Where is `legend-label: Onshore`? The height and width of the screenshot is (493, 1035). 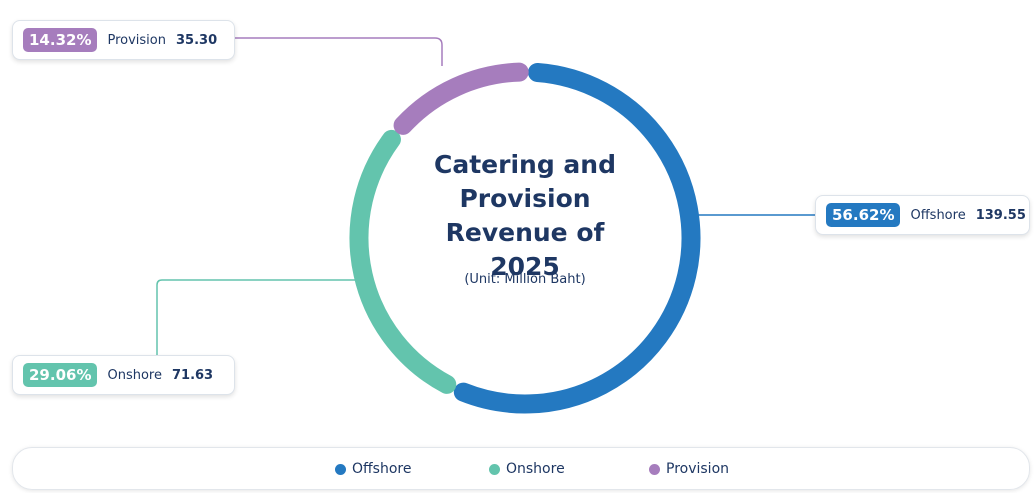
legend-label: Onshore is located at coordinates (535, 469).